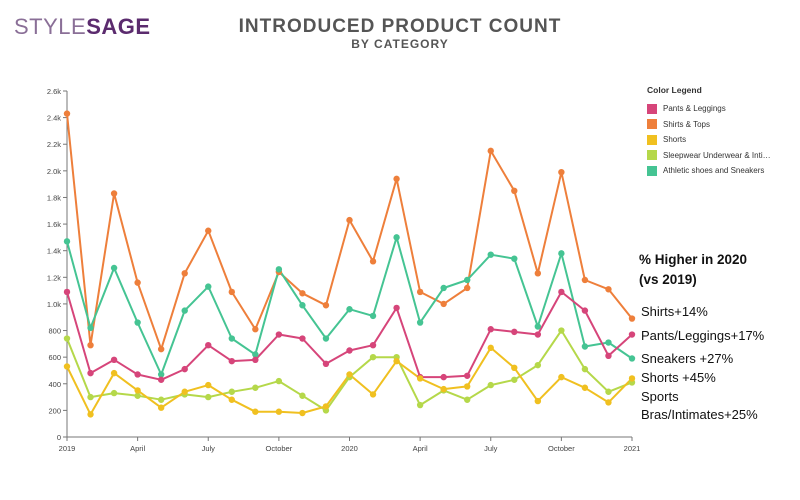  I want to click on legend-title: Color Legend, so click(674, 90).